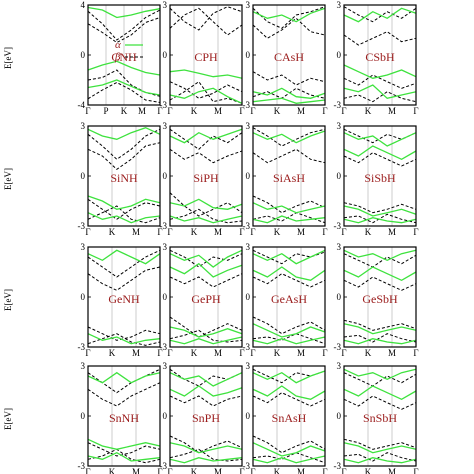 This screenshot has width=474, height=474. I want to click on material-label: SiPH, so click(206, 178).